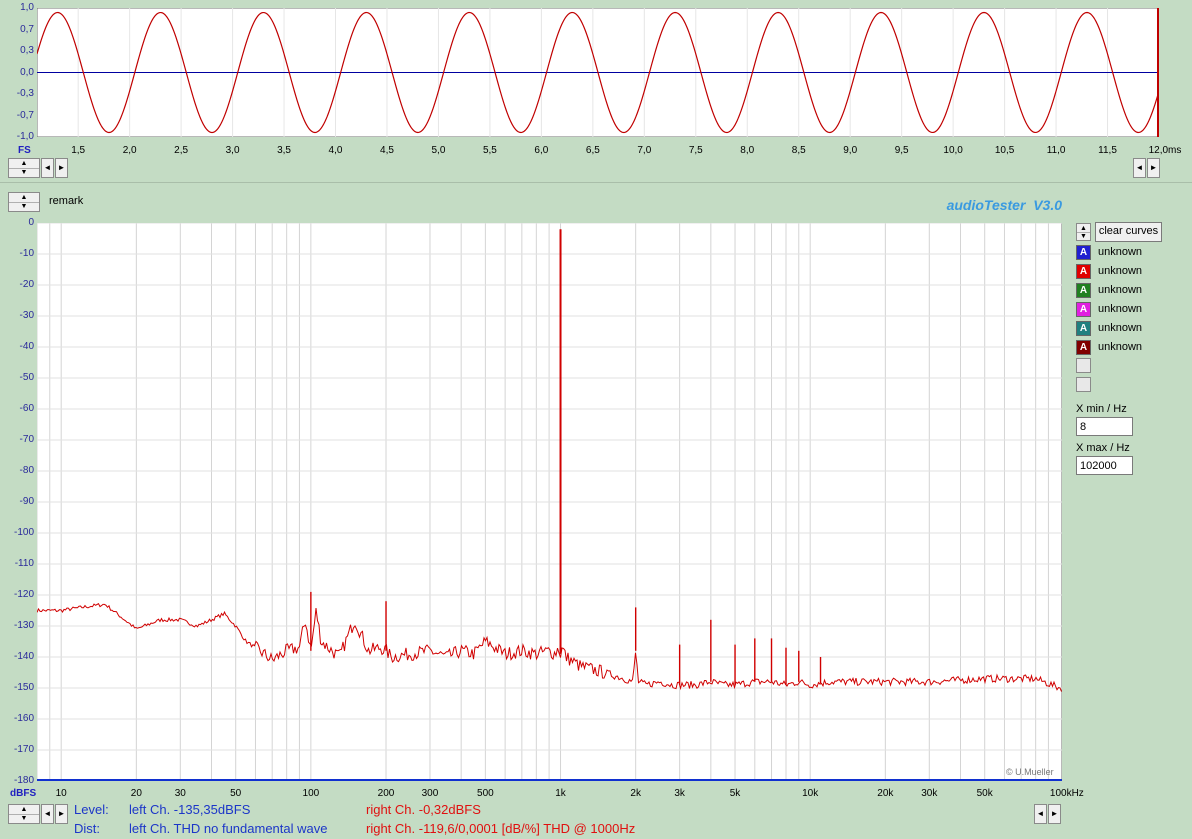 The height and width of the screenshot is (839, 1192). What do you see at coordinates (27, 72) in the screenshot?
I see `scope-y-tick-label: 0,0` at bounding box center [27, 72].